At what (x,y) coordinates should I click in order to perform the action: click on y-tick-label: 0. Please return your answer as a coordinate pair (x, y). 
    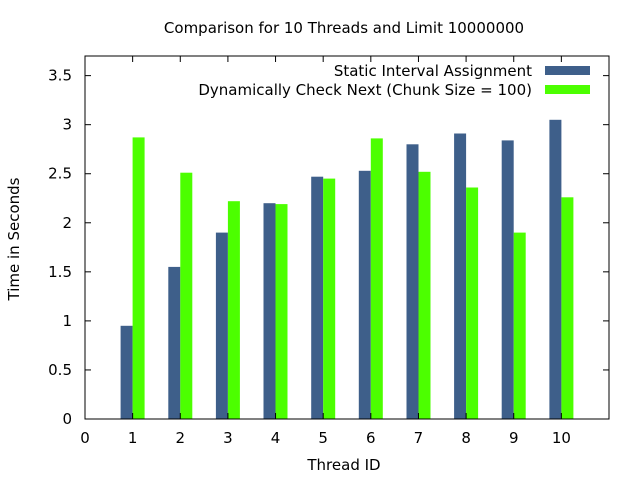
    Looking at the image, I should click on (67, 419).